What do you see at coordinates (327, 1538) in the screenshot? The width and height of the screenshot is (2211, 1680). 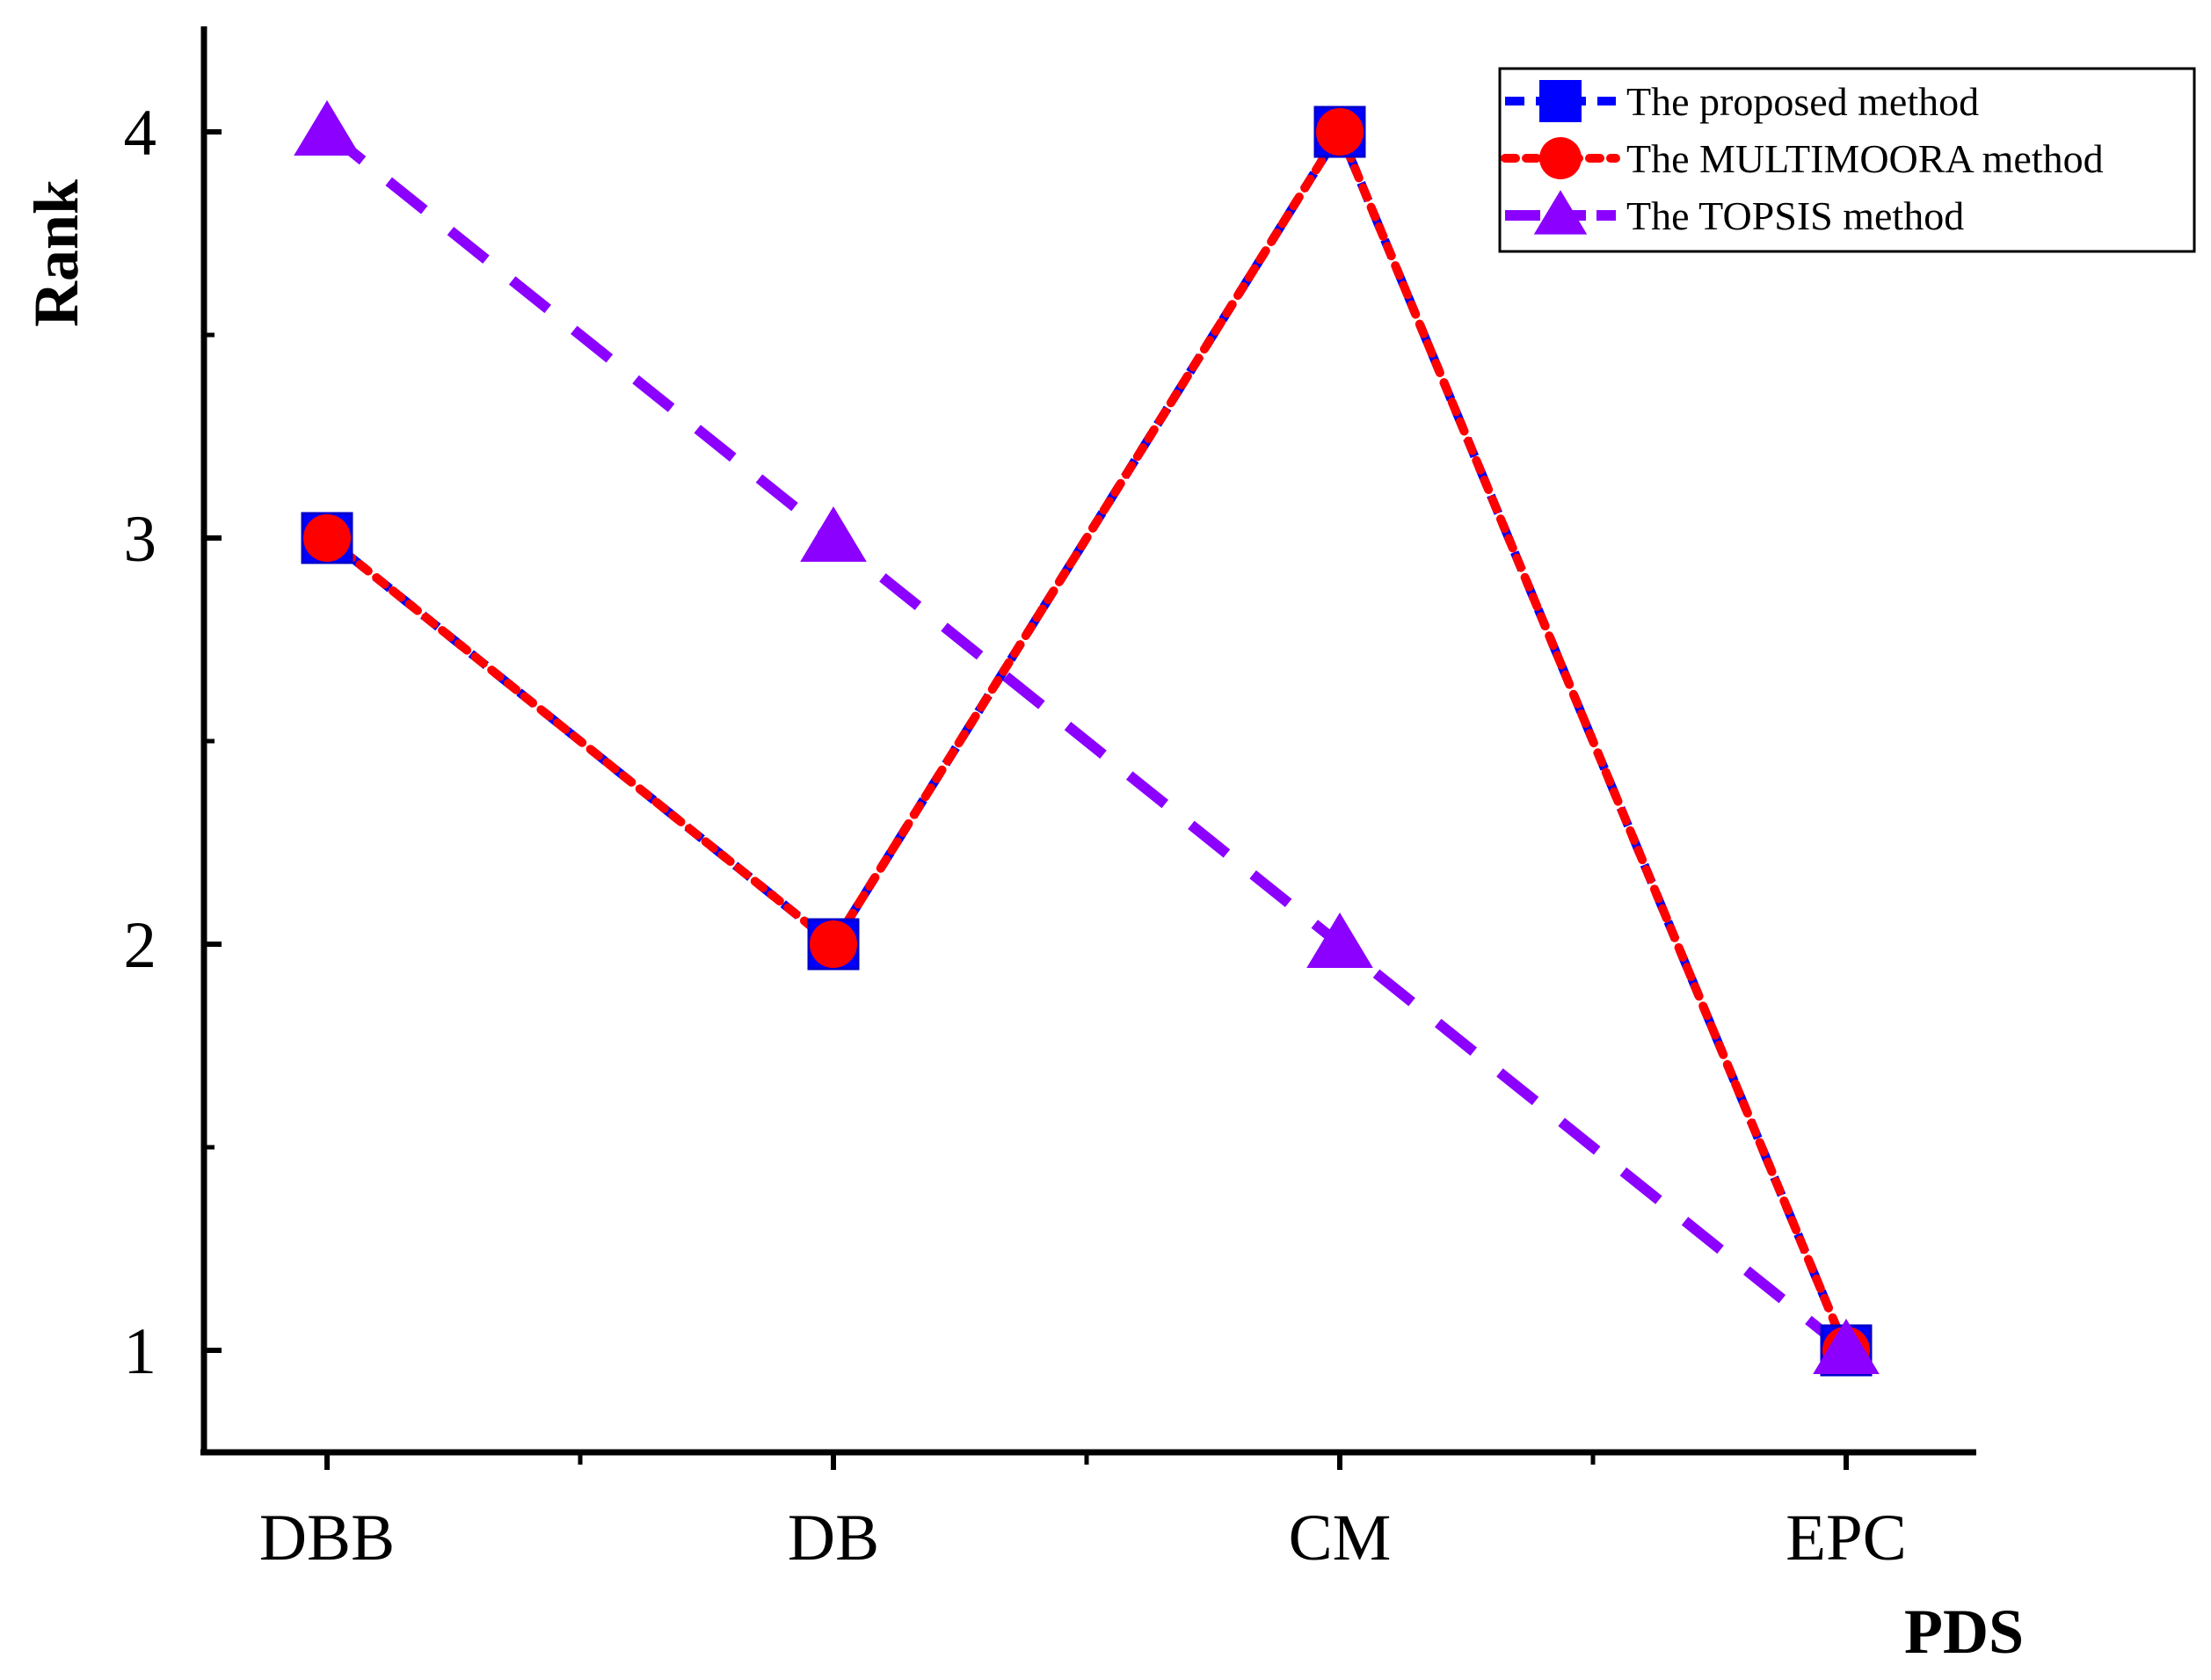 I see `x-tick-label: DBB` at bounding box center [327, 1538].